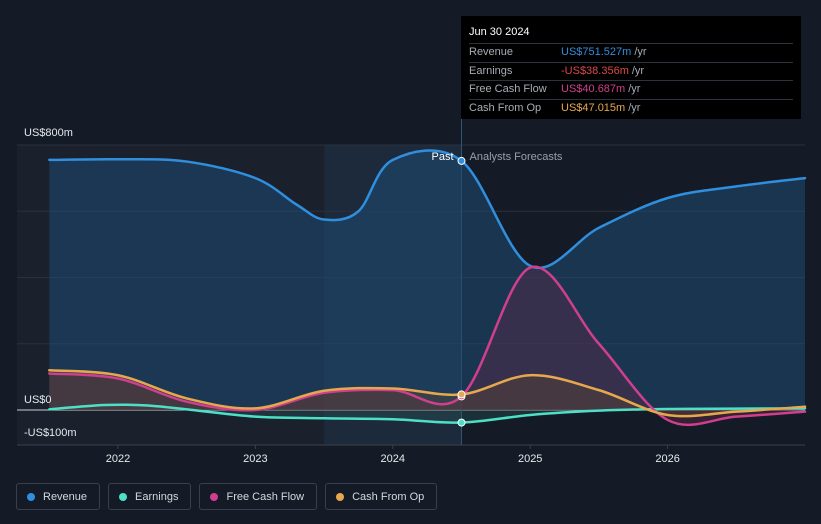 The image size is (821, 524). I want to click on tooltip-row-revenue: Revenue US$751.527m /yr, so click(631, 52).